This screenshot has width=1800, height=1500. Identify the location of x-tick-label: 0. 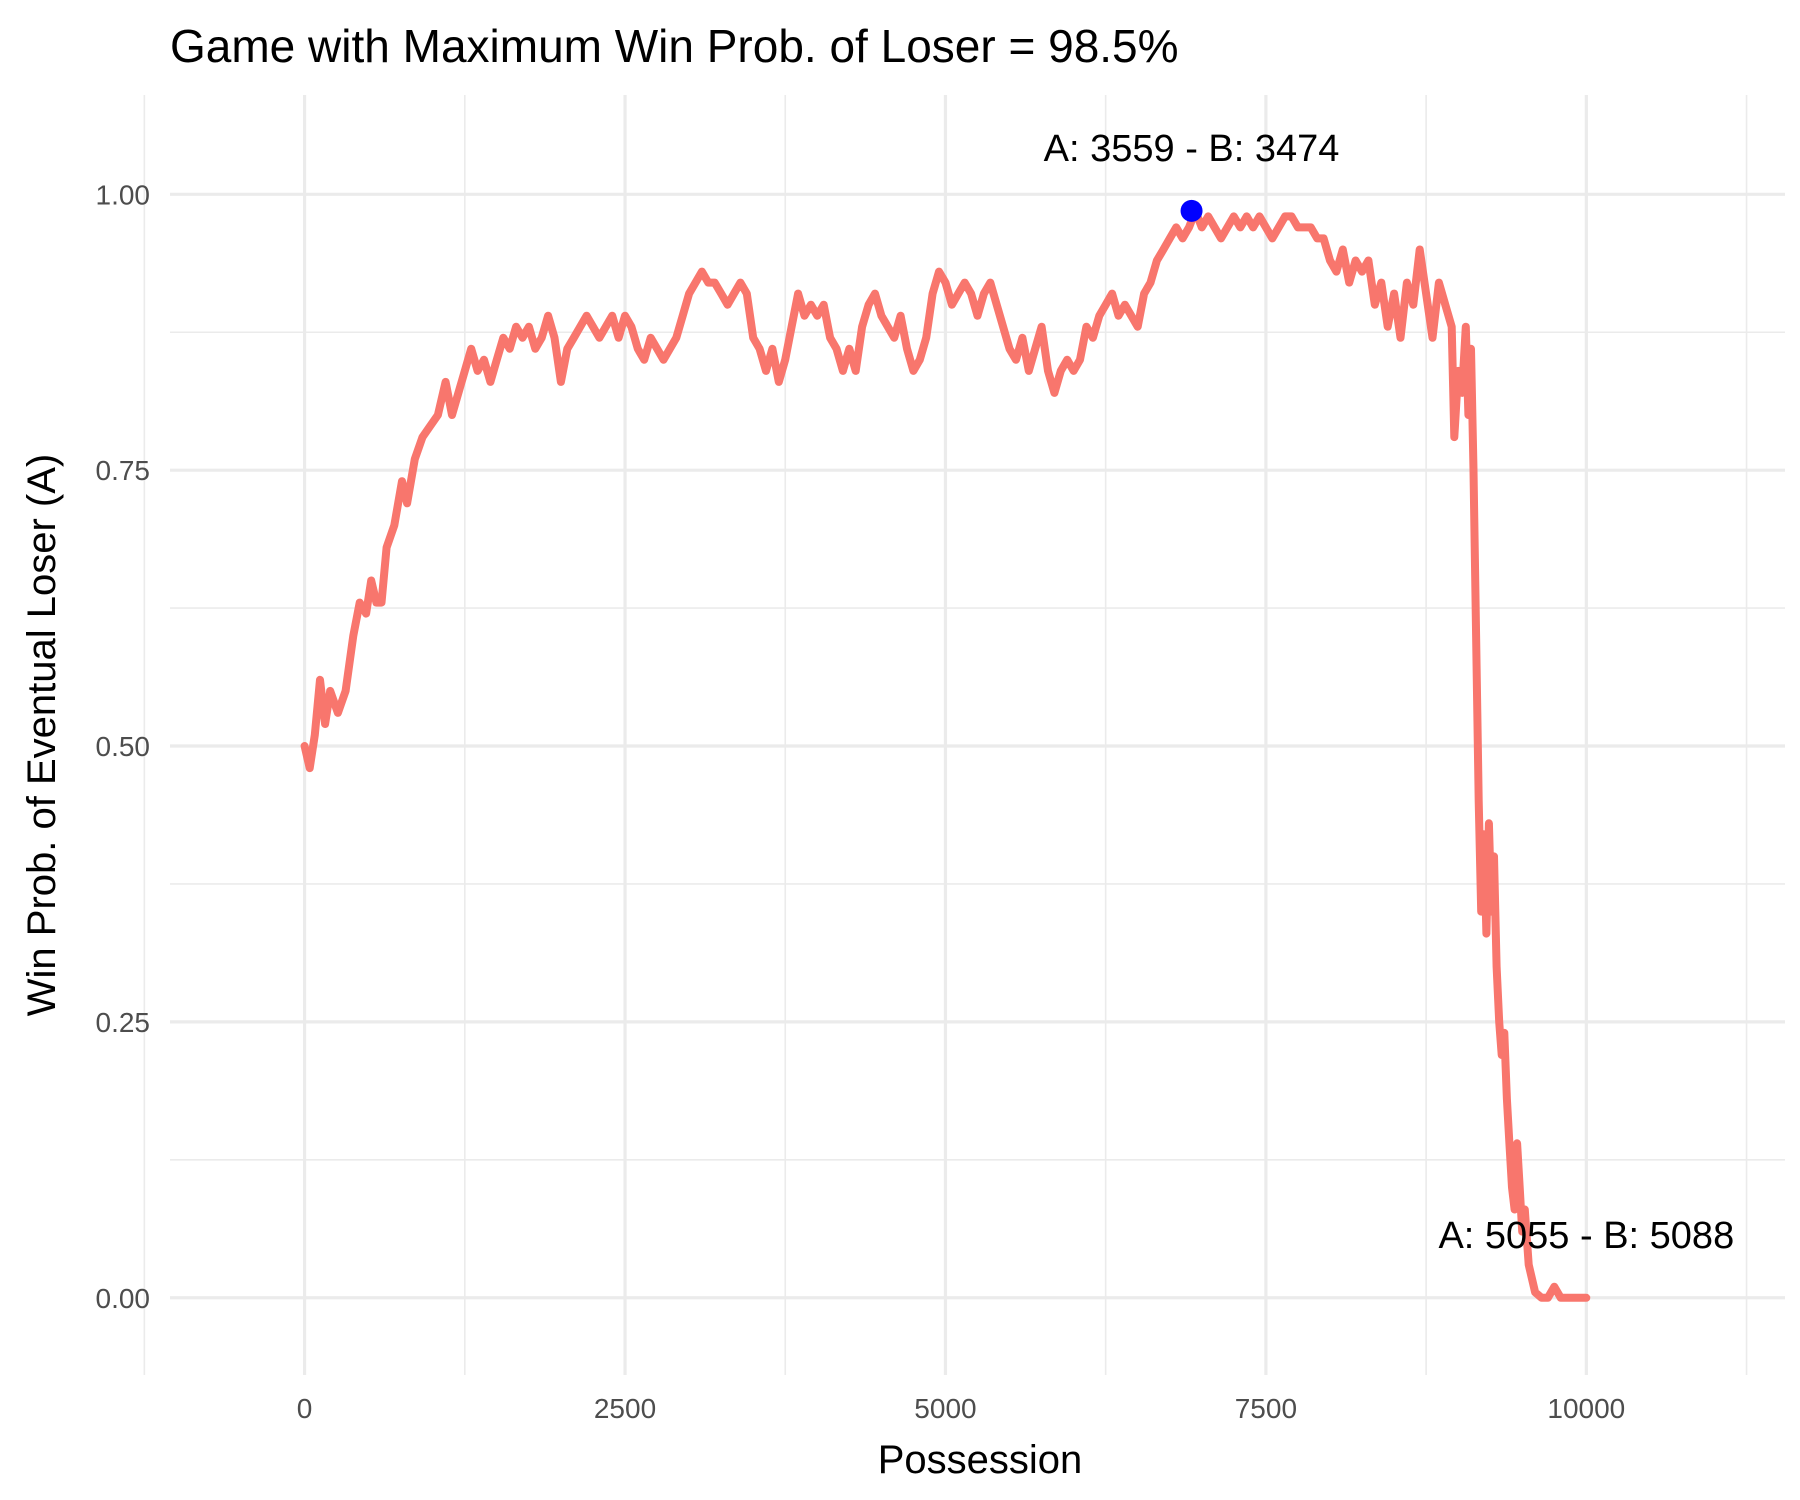
(305, 1408).